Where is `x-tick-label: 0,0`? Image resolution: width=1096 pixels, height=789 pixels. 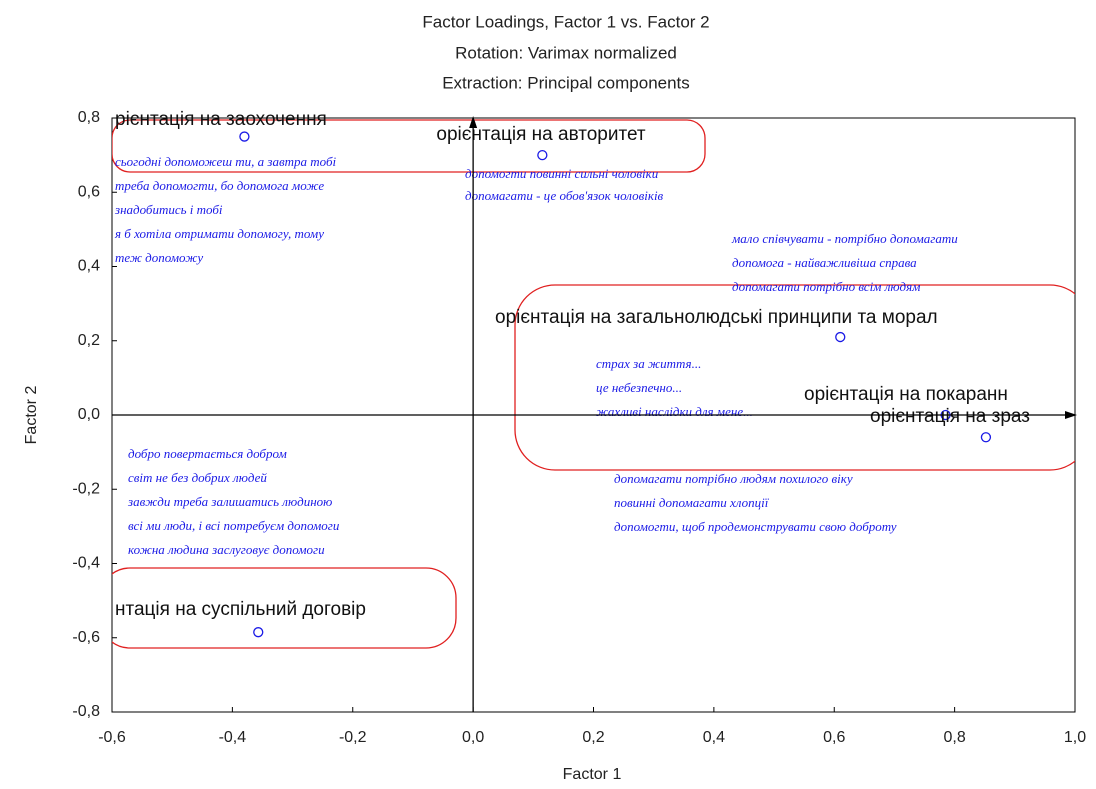
x-tick-label: 0,0 is located at coordinates (473, 737).